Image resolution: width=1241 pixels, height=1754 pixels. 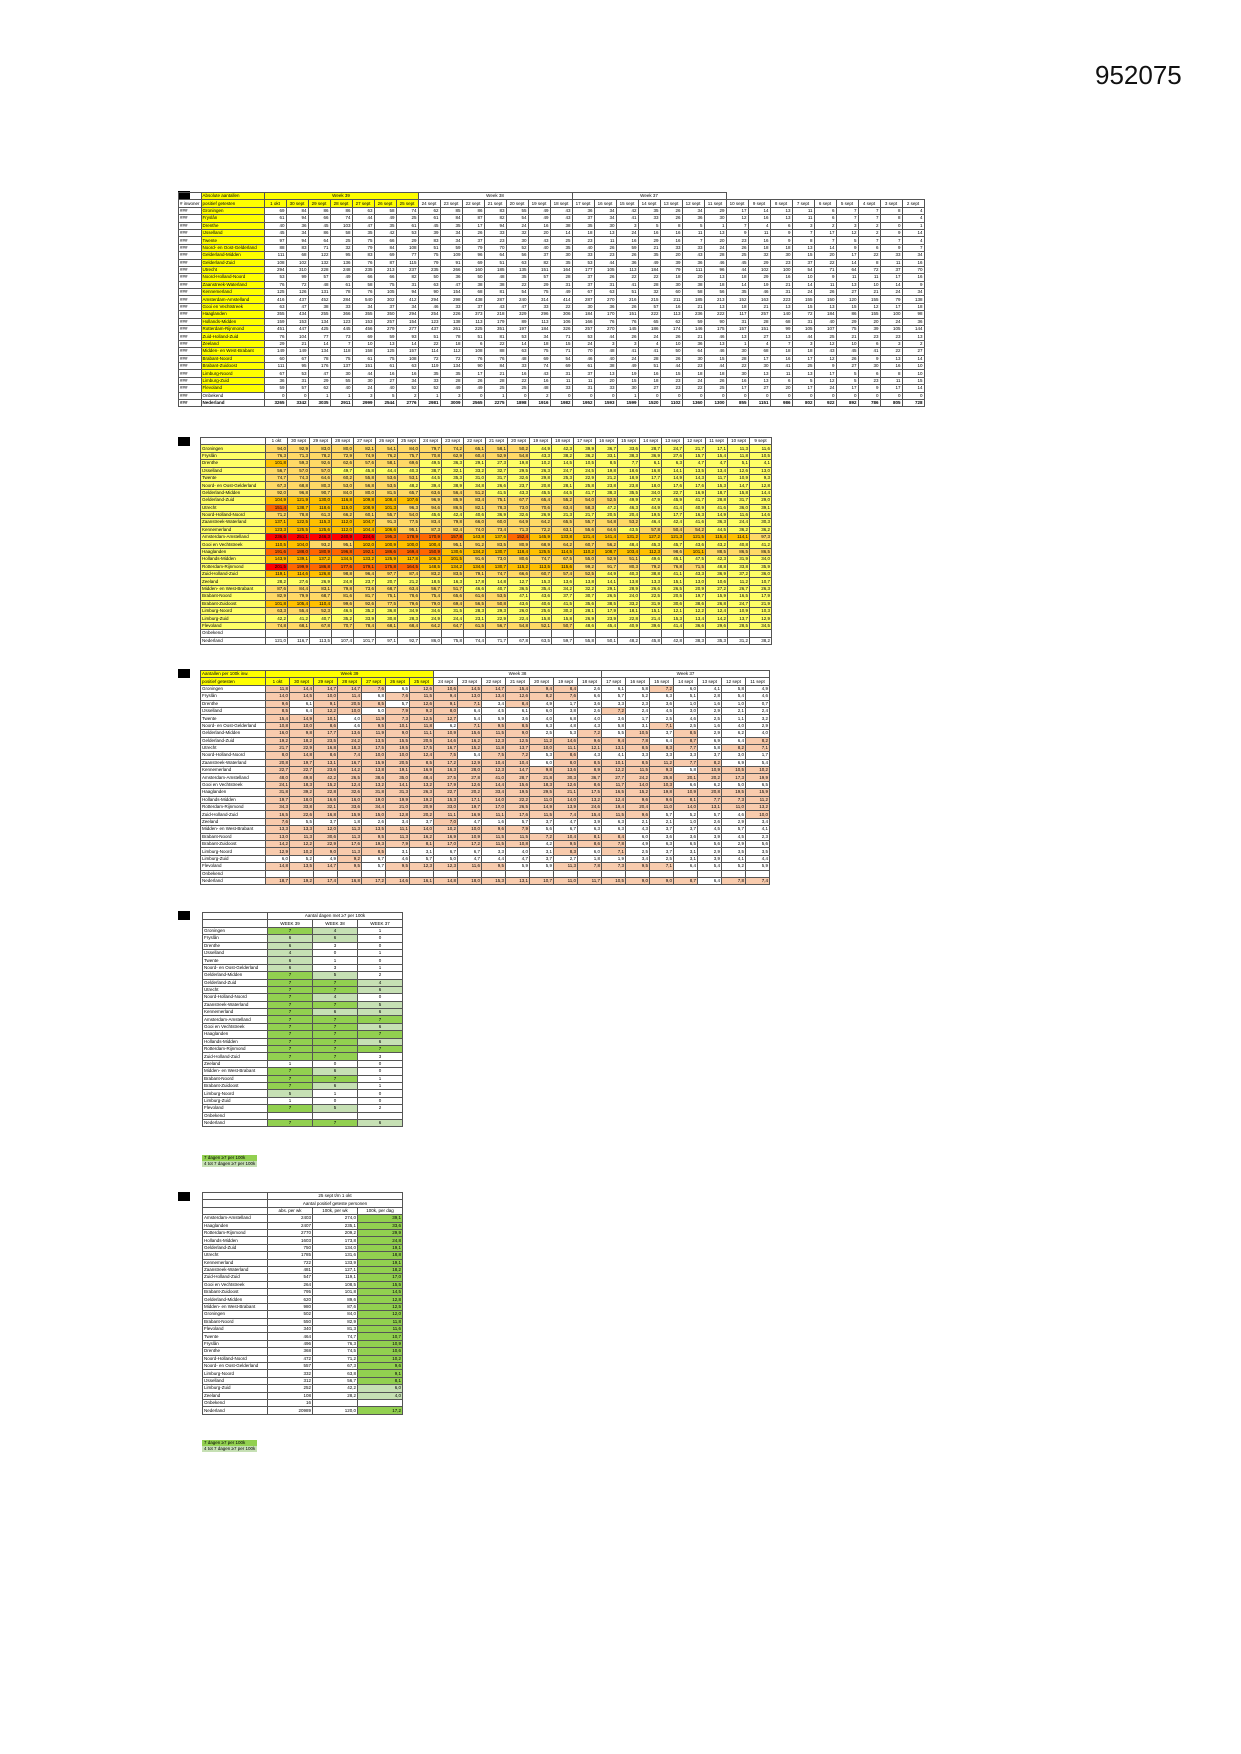 What do you see at coordinates (757, 696) in the screenshot?
I see `value-cell: 4,6` at bounding box center [757, 696].